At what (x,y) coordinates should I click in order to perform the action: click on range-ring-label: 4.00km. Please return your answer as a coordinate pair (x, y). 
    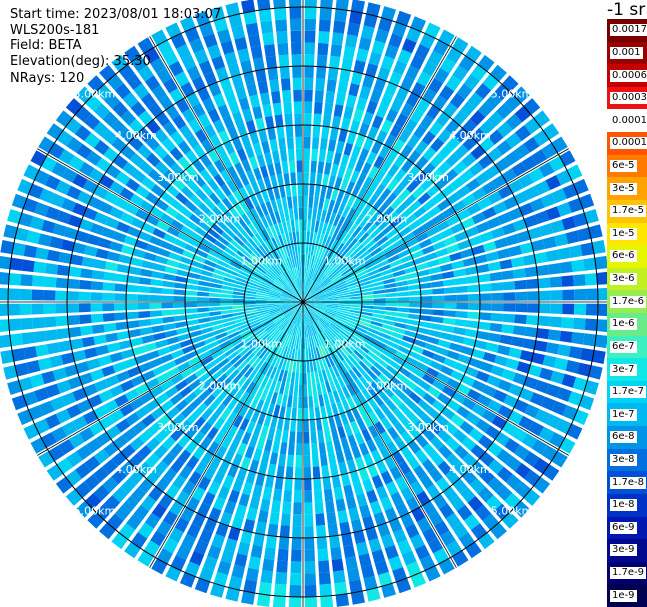
    Looking at the image, I should click on (136, 135).